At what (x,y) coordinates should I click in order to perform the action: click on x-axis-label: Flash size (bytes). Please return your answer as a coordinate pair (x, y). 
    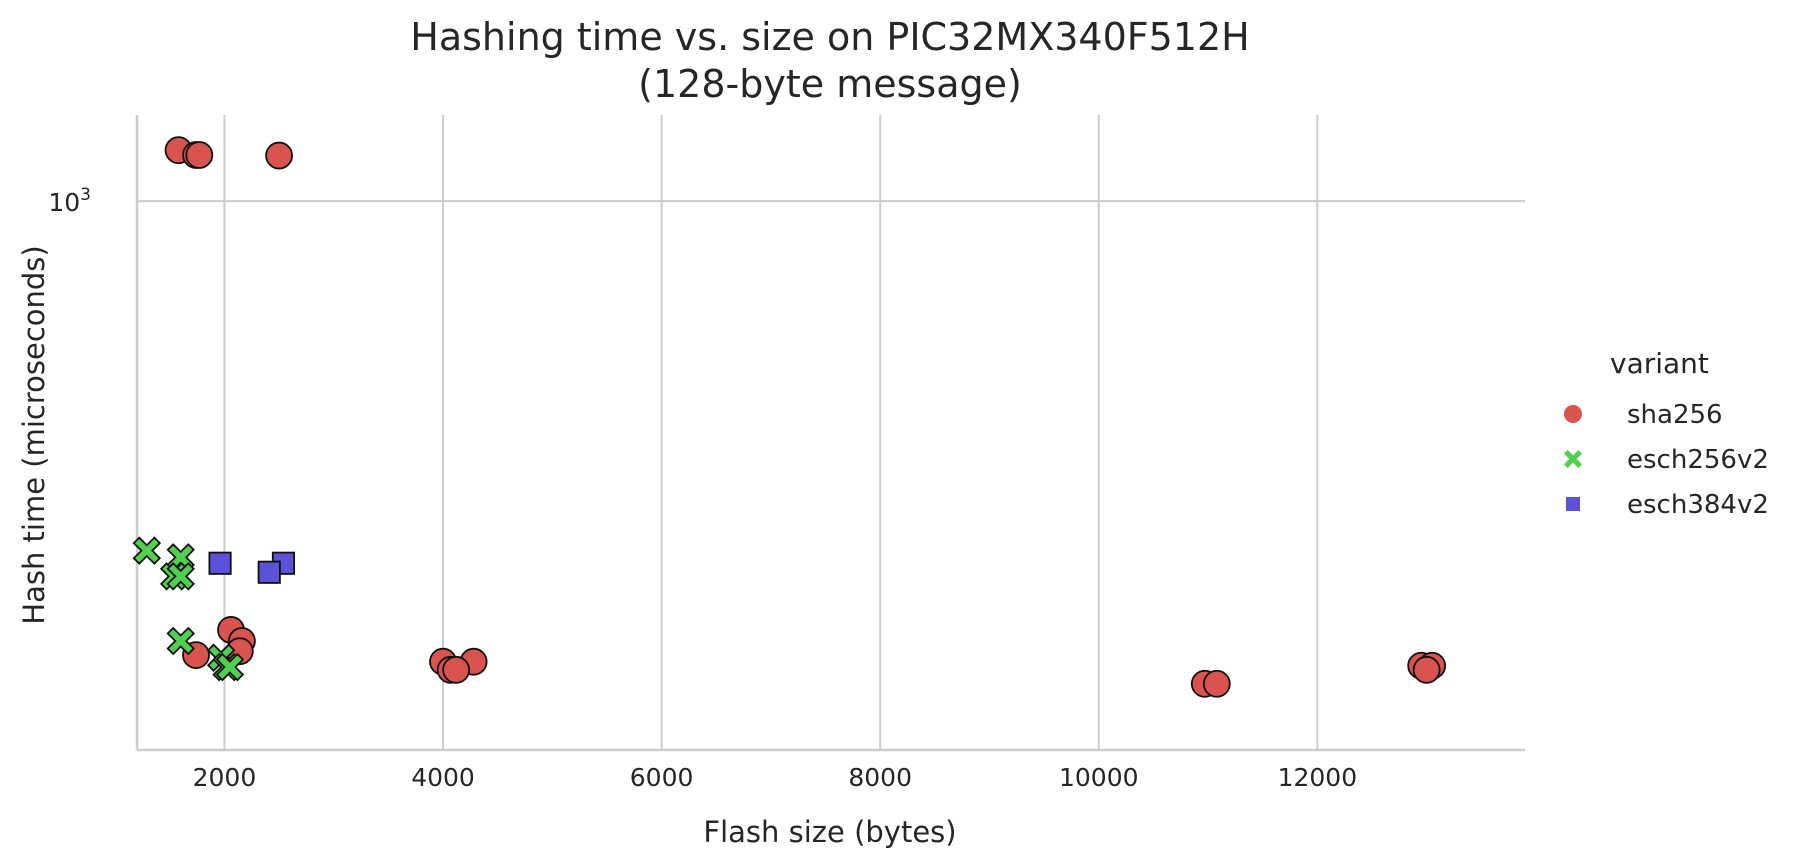
    Looking at the image, I should click on (829, 832).